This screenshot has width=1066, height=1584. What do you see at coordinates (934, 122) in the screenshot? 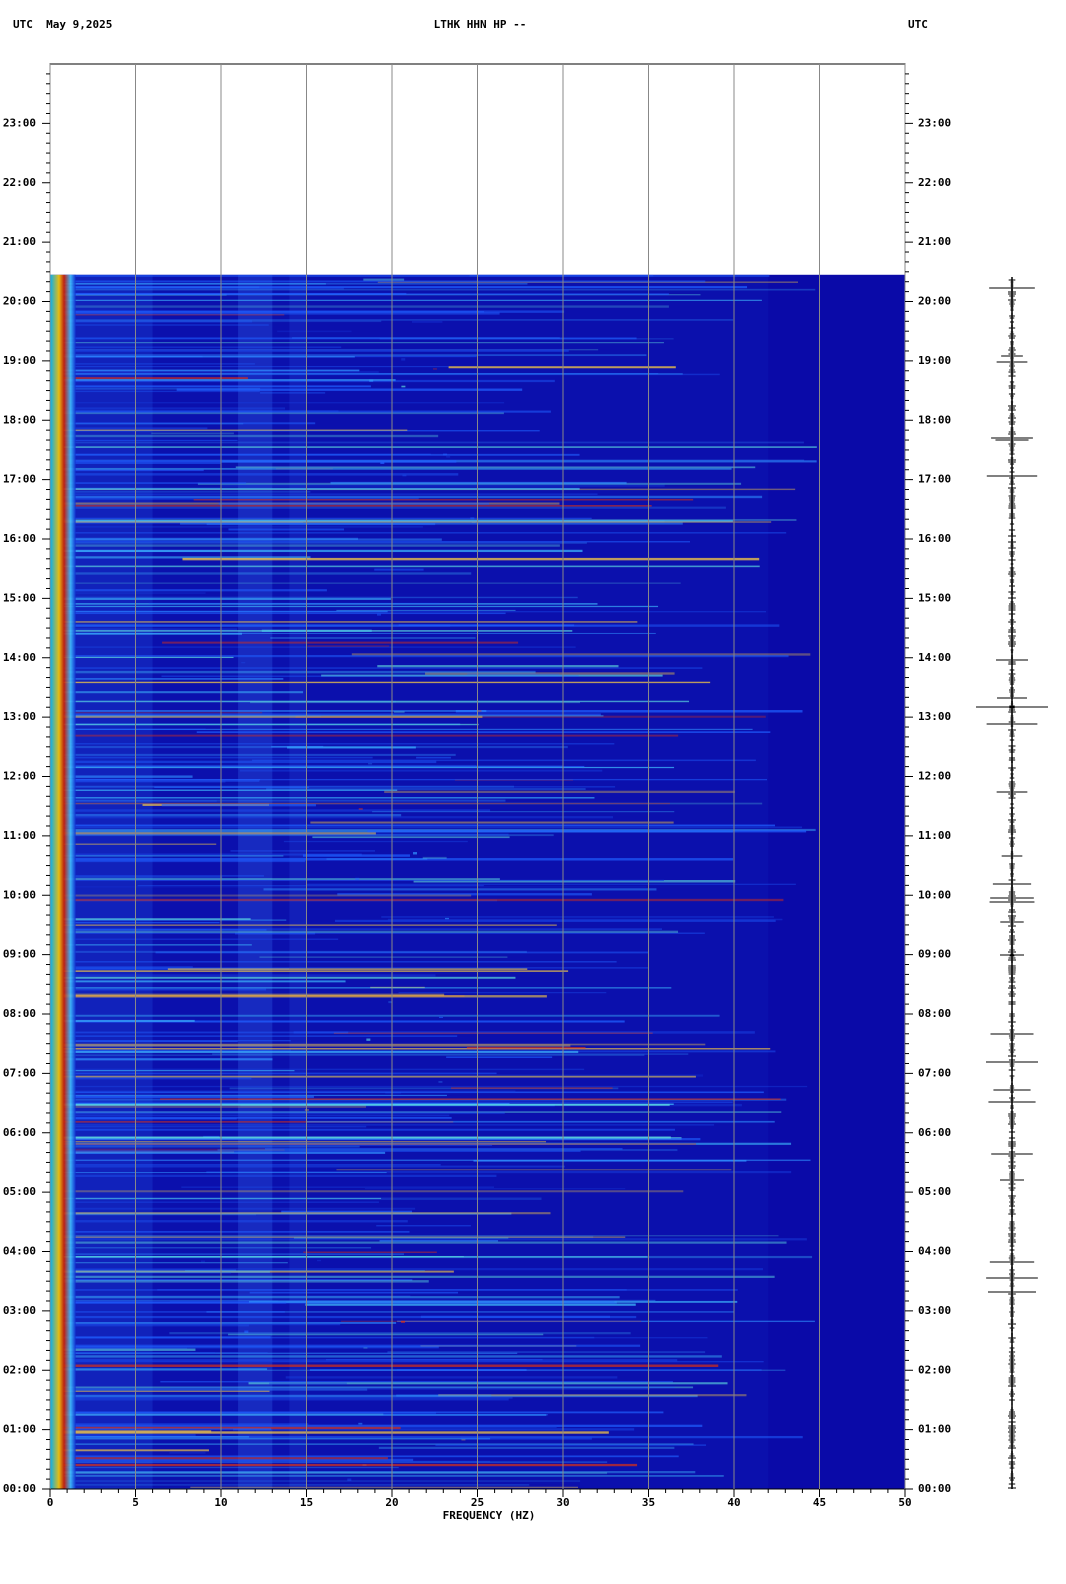
I see `y-tick-label: 23:00` at bounding box center [934, 122].